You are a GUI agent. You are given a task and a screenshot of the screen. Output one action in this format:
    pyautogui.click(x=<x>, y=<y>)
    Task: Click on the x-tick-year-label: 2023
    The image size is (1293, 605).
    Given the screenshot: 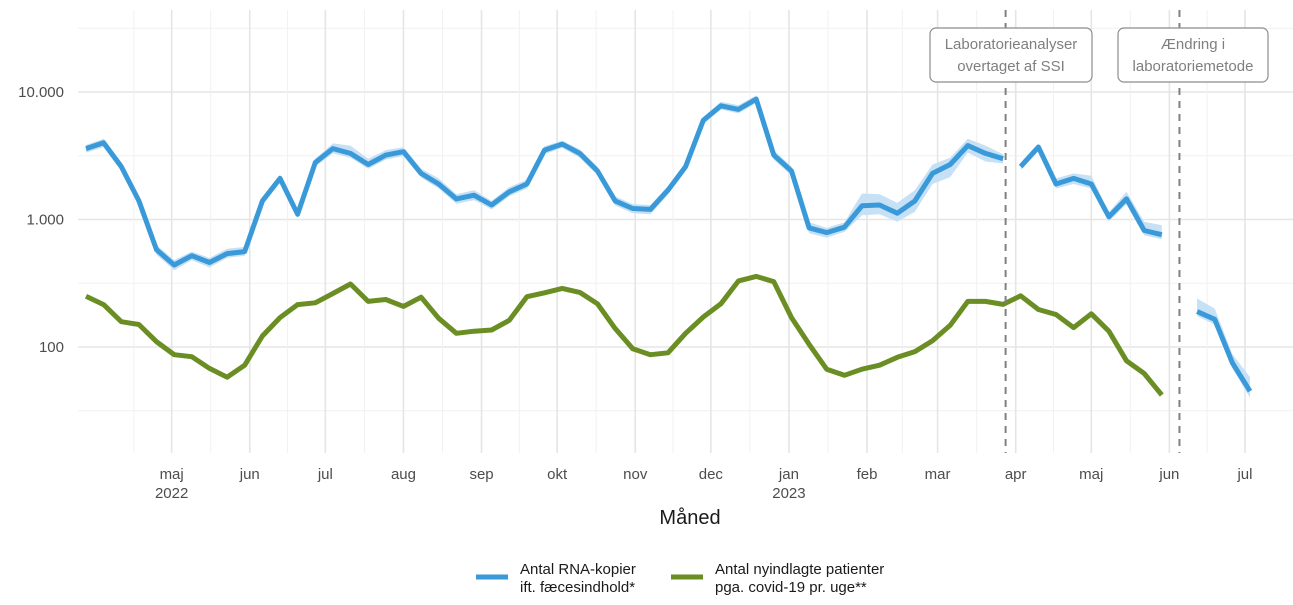 What is the action you would take?
    pyautogui.click(x=788, y=493)
    